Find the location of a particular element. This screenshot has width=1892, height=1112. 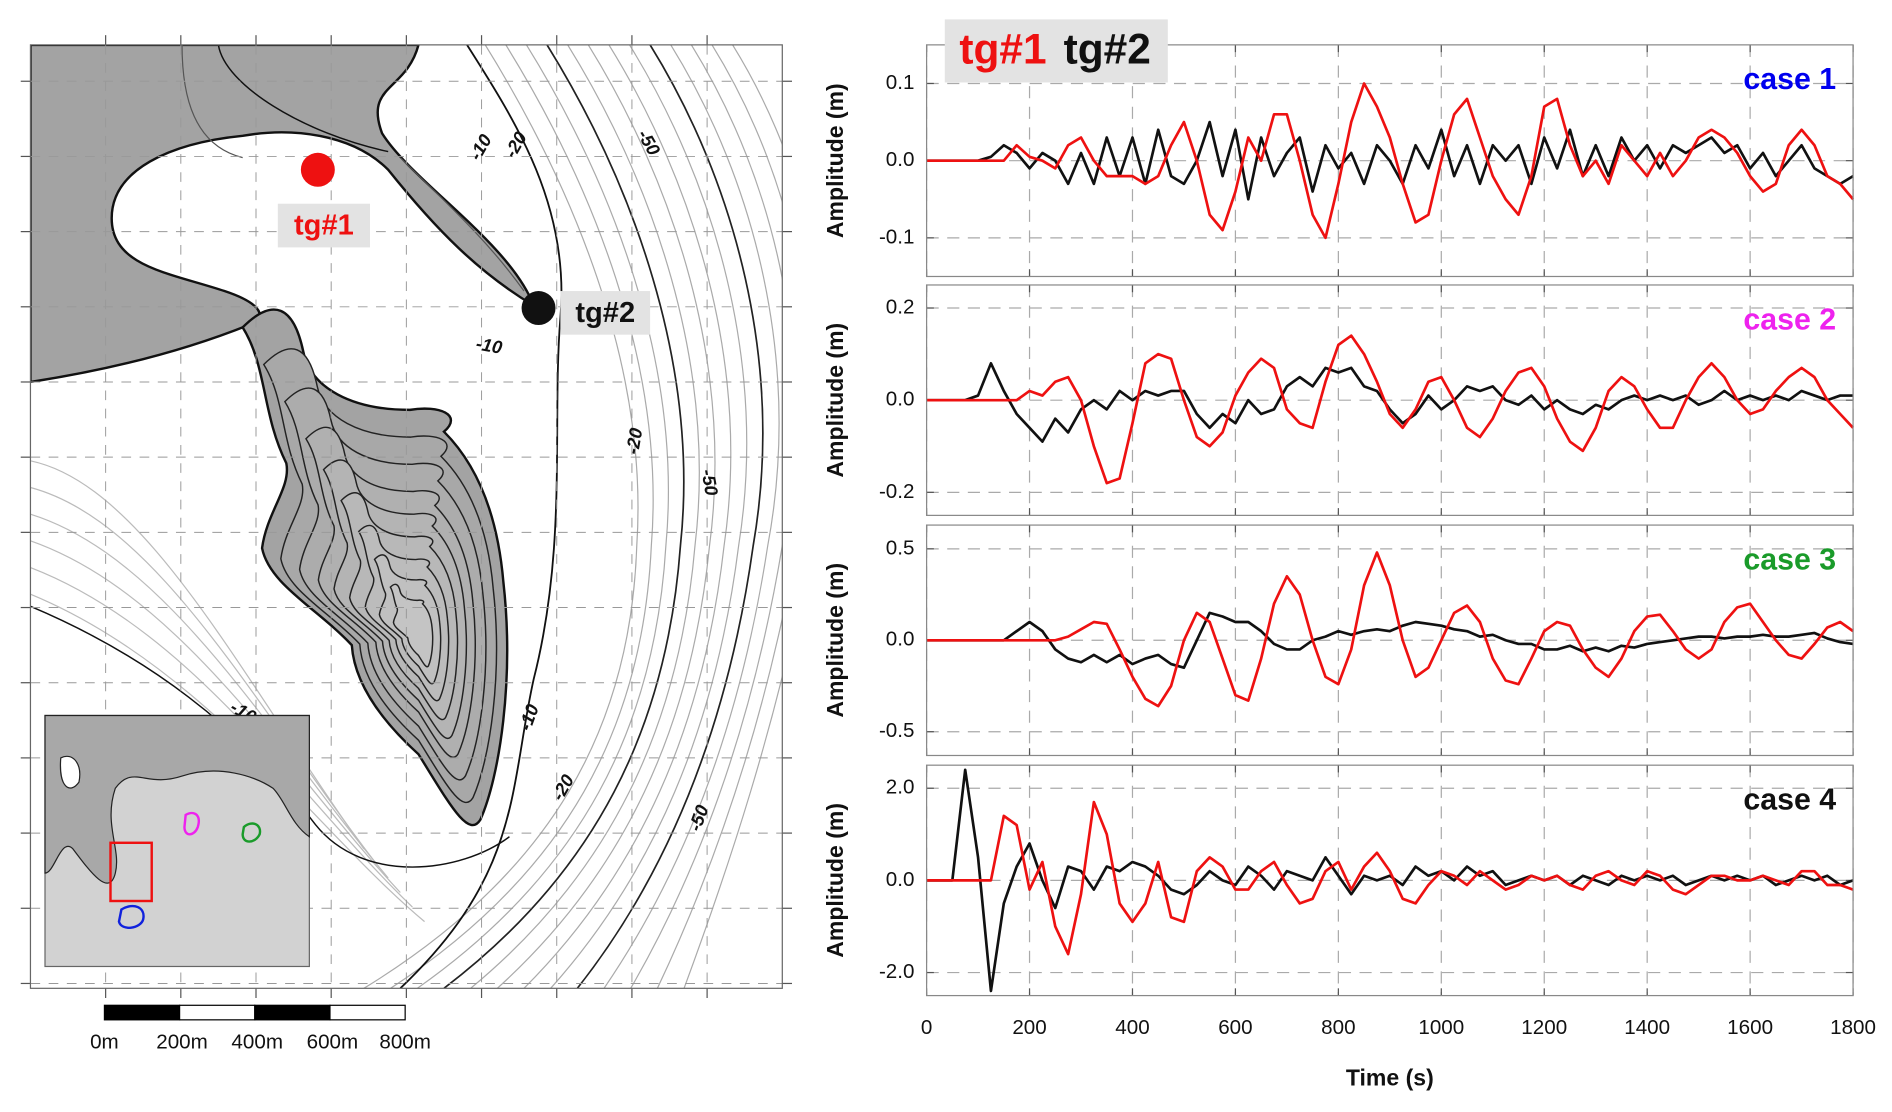

legend-entry: tg#1 is located at coordinates (1002, 48).